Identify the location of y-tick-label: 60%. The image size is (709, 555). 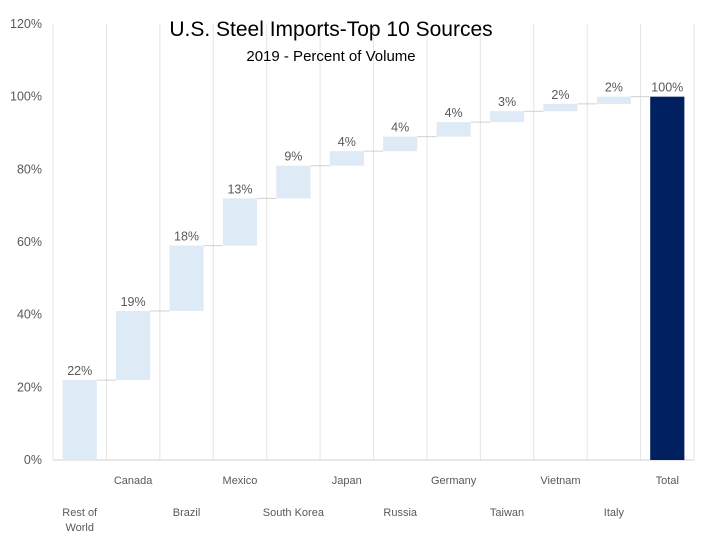
(29, 242).